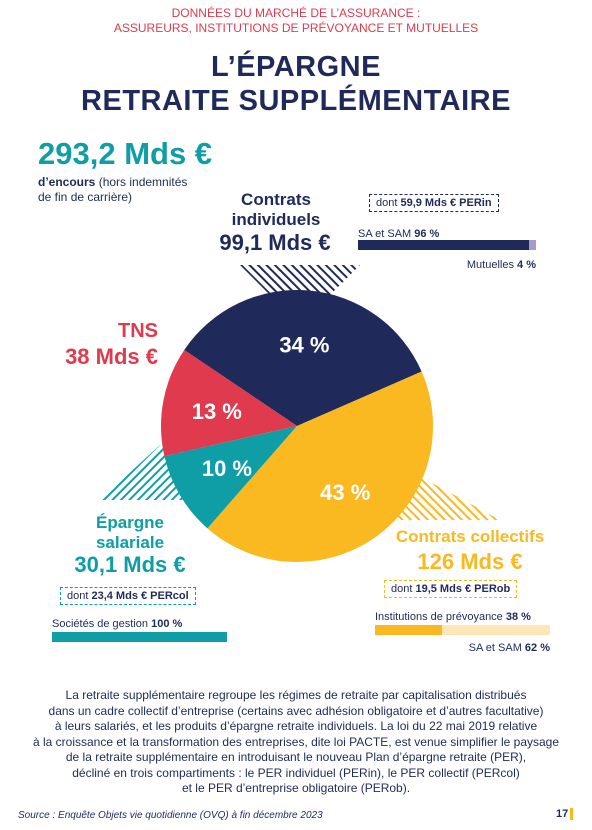 The width and height of the screenshot is (592, 830). I want to click on salariale-name: Épargne salariale, so click(130, 533).